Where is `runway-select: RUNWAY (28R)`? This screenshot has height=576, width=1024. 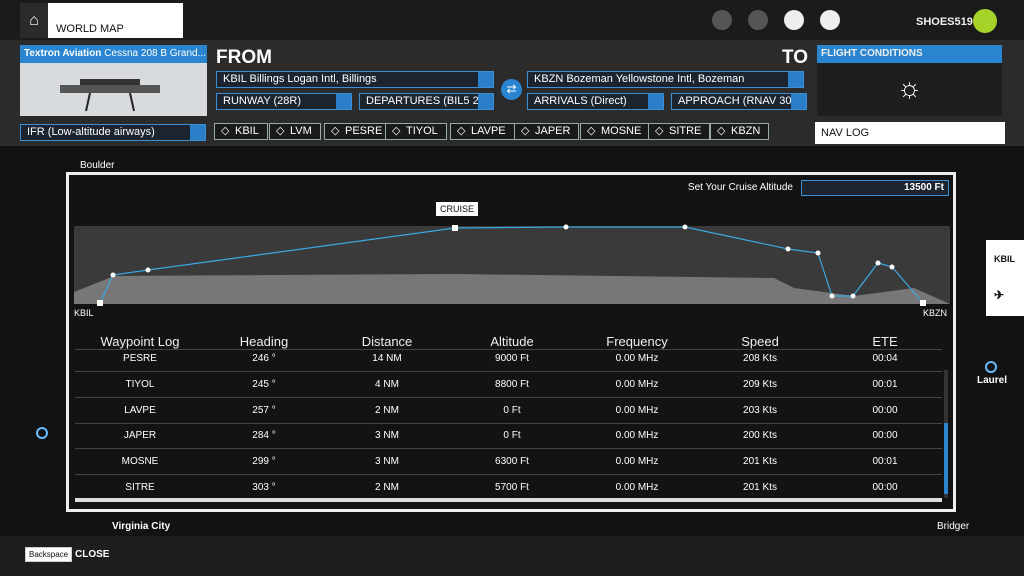 runway-select: RUNWAY (28R) is located at coordinates (284, 101).